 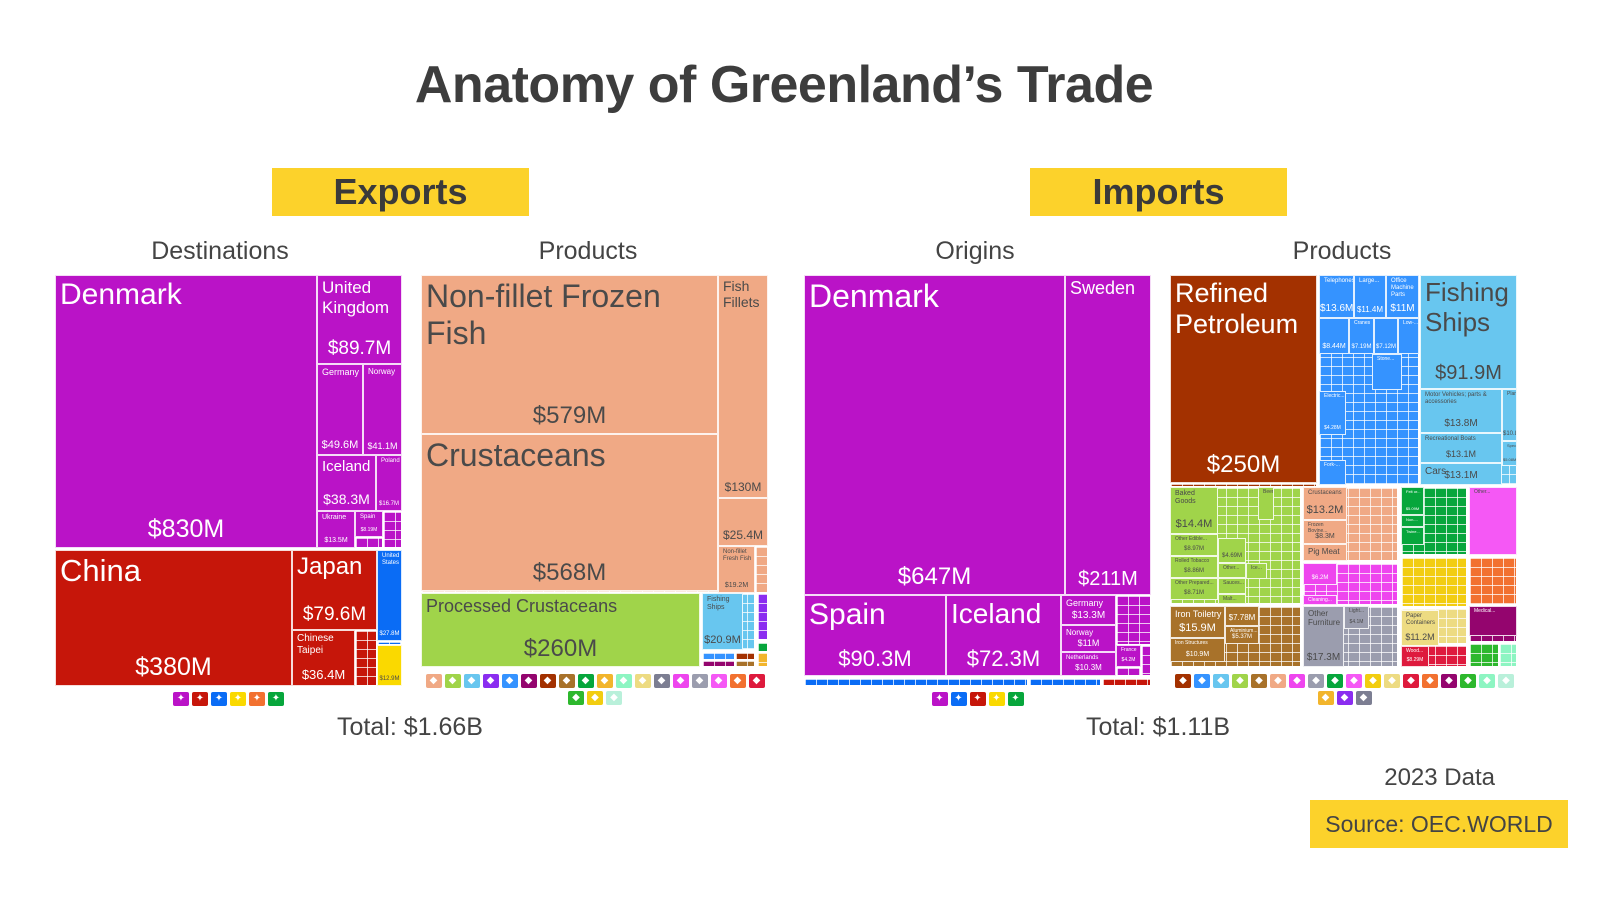 I want to click on treemap-tile: Non-fillet Frozen Fish $579M, so click(x=569, y=354).